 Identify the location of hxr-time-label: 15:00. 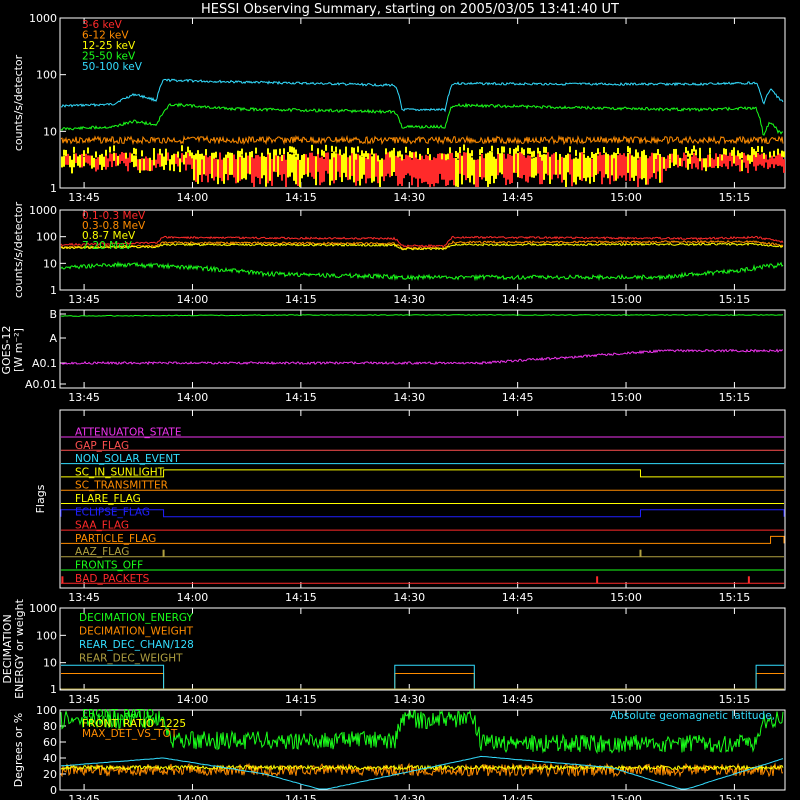
(626, 197).